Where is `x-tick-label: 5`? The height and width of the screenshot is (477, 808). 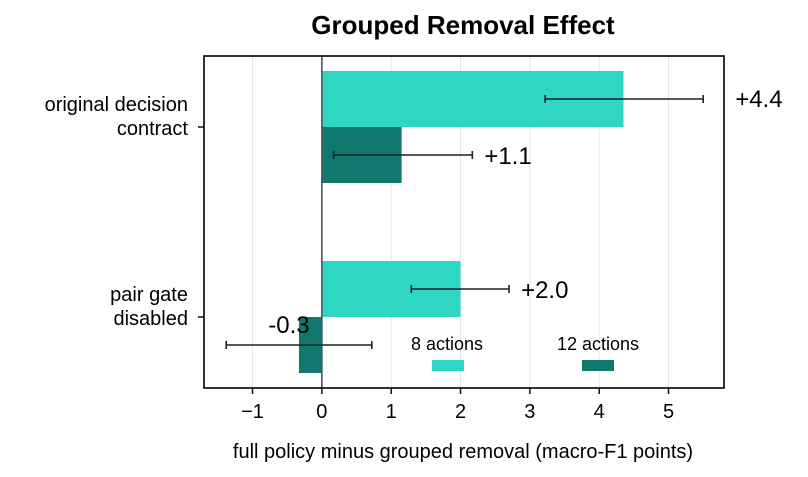
x-tick-label: 5 is located at coordinates (668, 412).